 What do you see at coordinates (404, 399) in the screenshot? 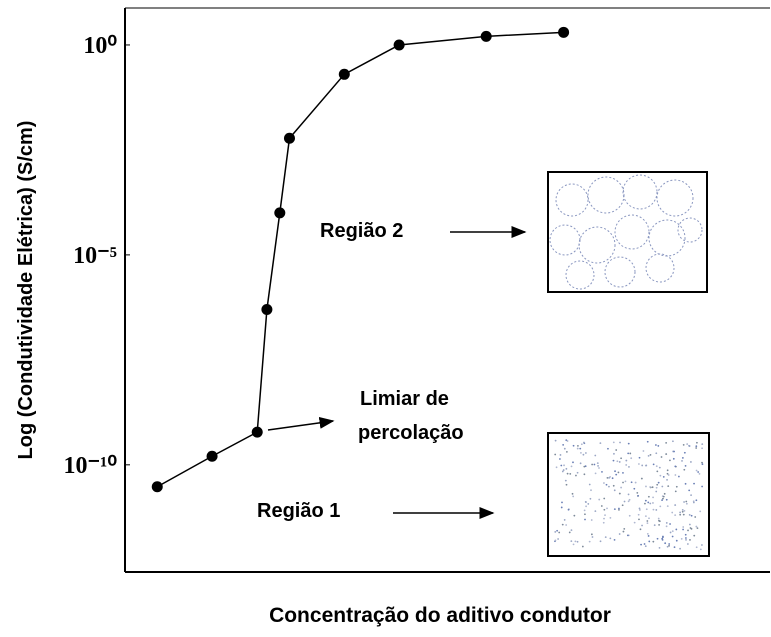
I see `annotation: Limiar de` at bounding box center [404, 399].